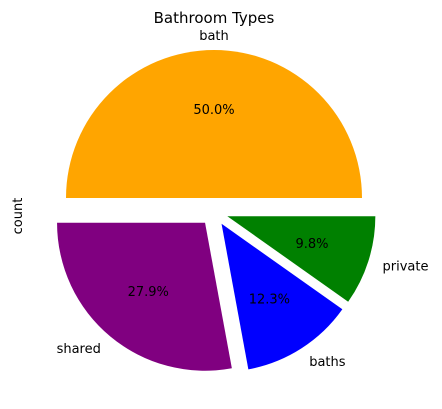  What do you see at coordinates (311, 244) in the screenshot?
I see `pct-label-private: 9.8%` at bounding box center [311, 244].